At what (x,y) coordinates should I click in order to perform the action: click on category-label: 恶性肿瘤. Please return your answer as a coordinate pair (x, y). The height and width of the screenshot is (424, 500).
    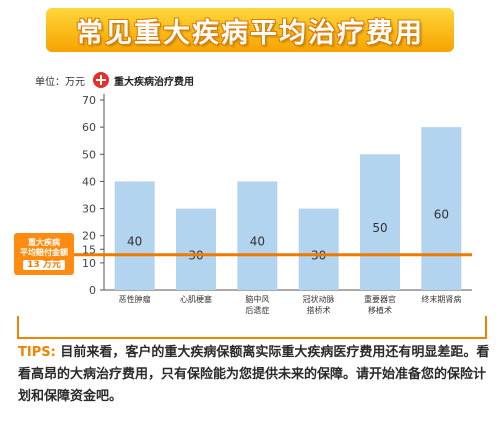
    Looking at the image, I should click on (135, 299).